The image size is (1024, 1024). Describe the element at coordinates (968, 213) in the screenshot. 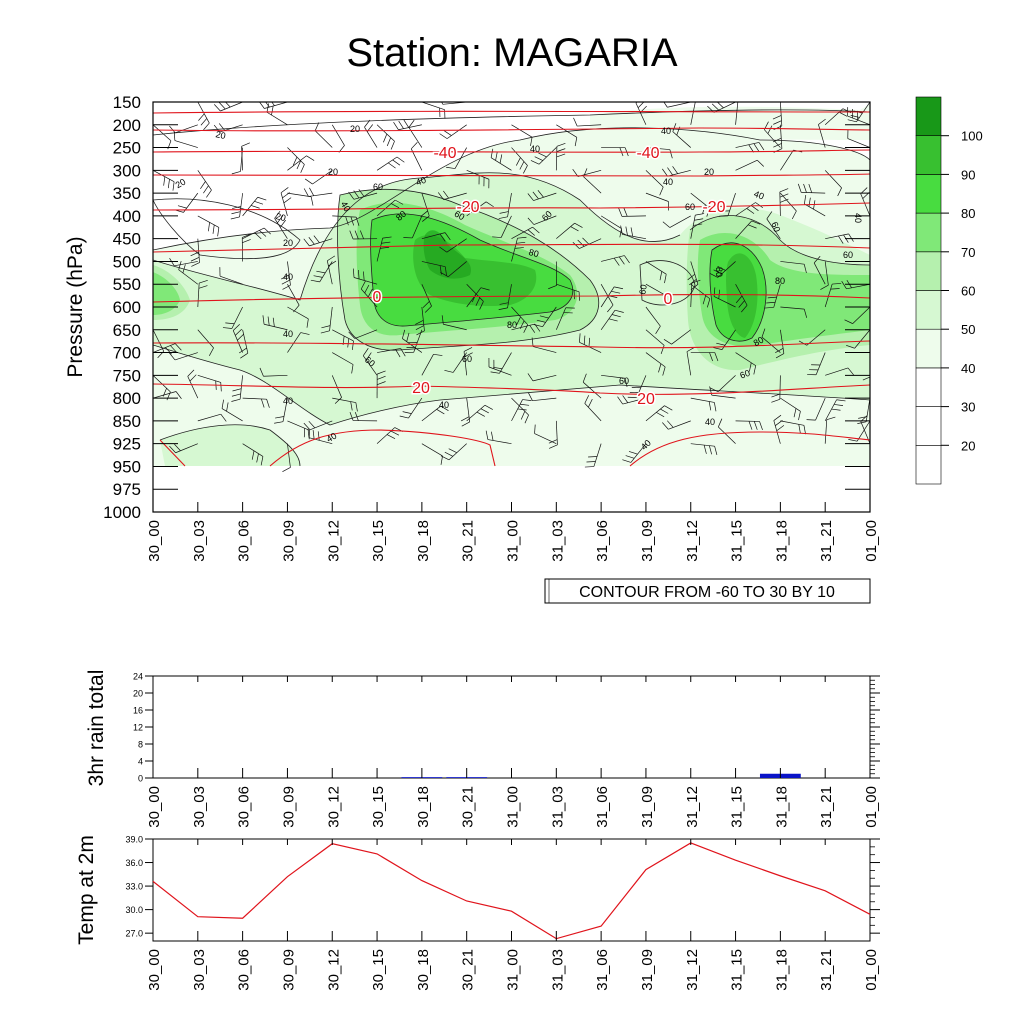

I see `colorbar-label: 80` at that location.